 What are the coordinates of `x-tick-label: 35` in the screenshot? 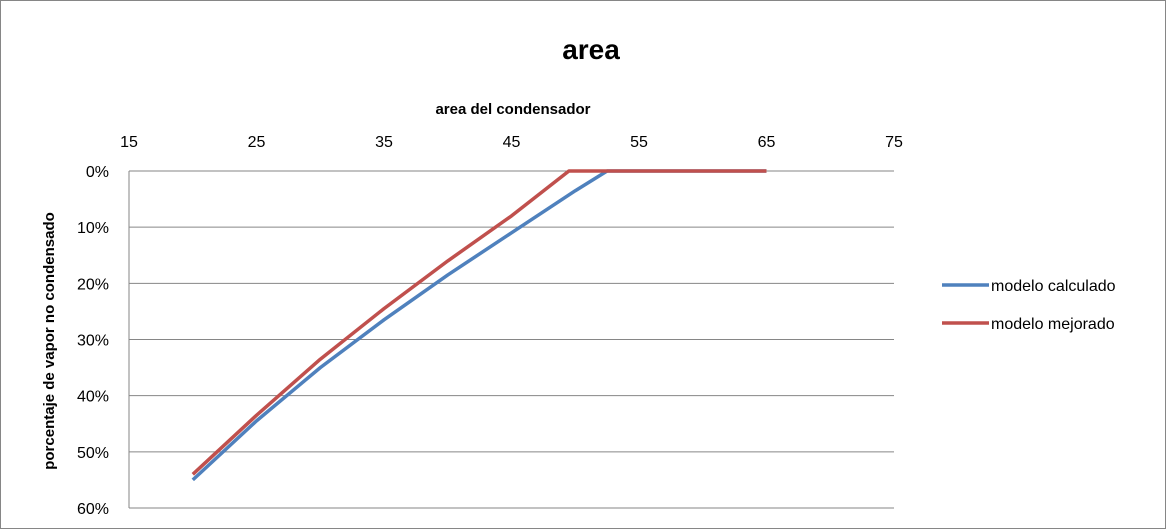 It's located at (384, 142).